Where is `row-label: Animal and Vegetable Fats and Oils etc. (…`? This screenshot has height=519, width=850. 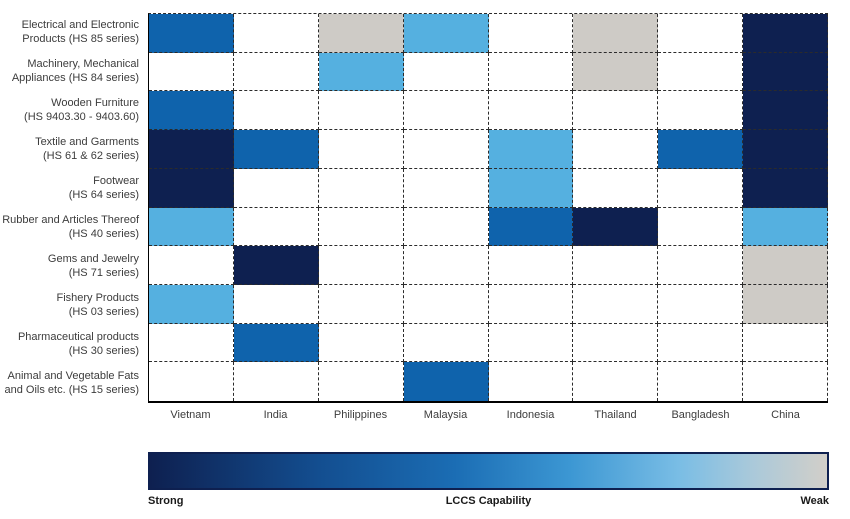 row-label: Animal and Vegetable Fats and Oils etc. (… is located at coordinates (72, 383).